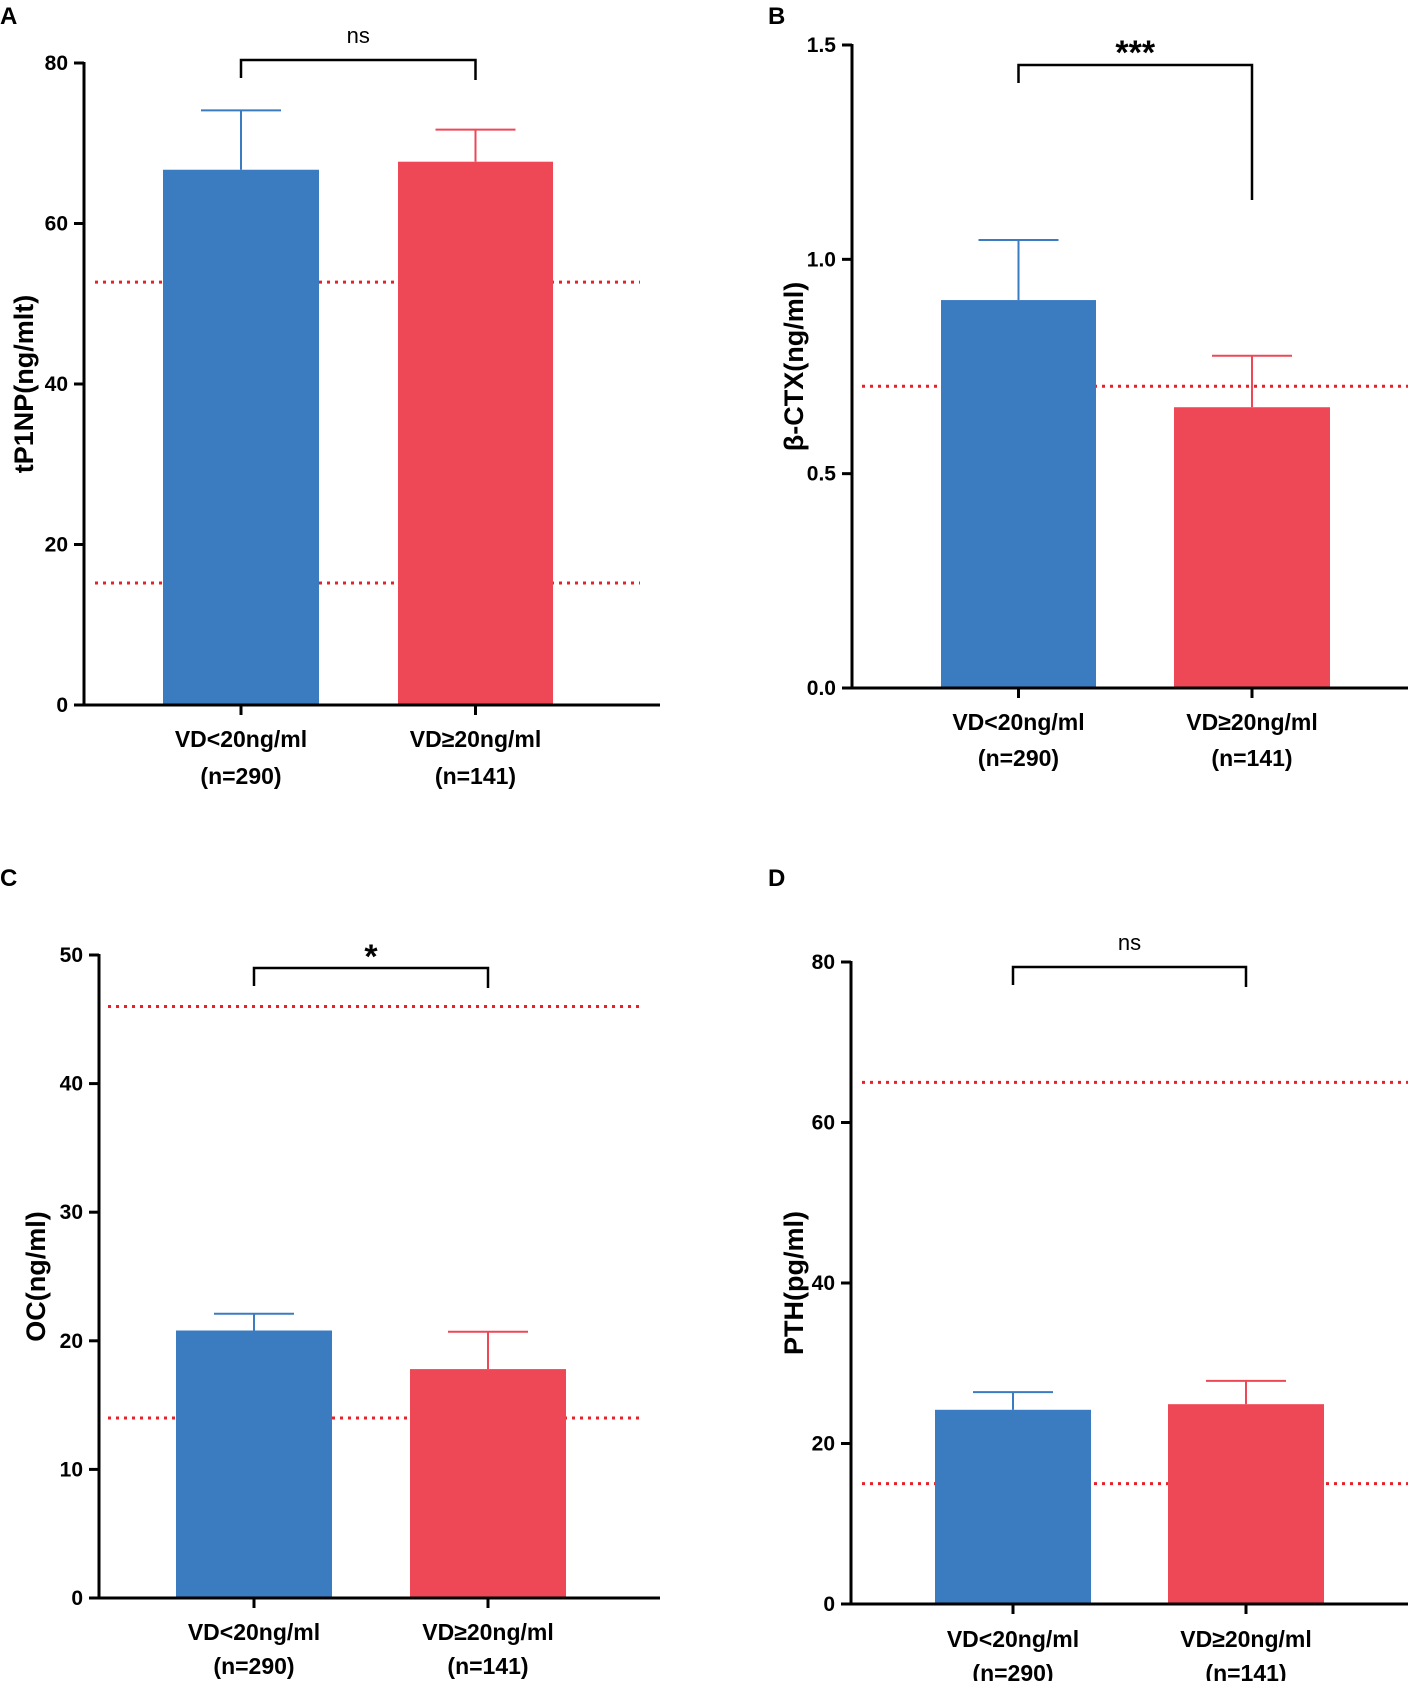 This screenshot has height=1681, width=1408. Describe the element at coordinates (371, 957) in the screenshot. I see `significance-label: *` at that location.